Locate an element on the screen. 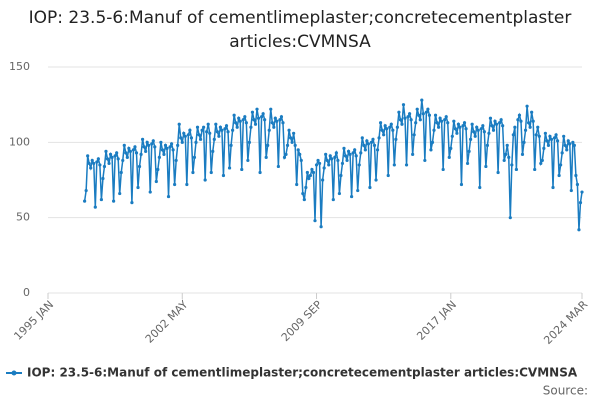 Image resolution: width=600 pixels, height=400 pixels. y-tick-label: 100 is located at coordinates (19, 141).